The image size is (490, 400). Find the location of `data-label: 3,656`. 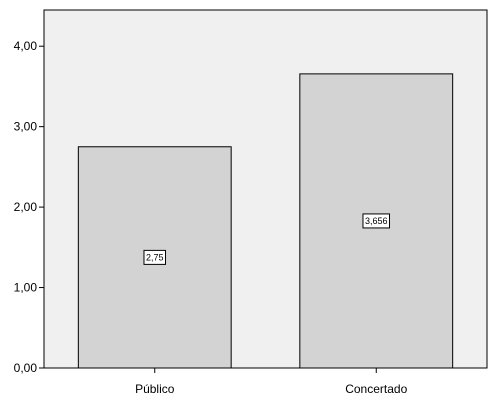

data-label: 3,656 is located at coordinates (376, 221).